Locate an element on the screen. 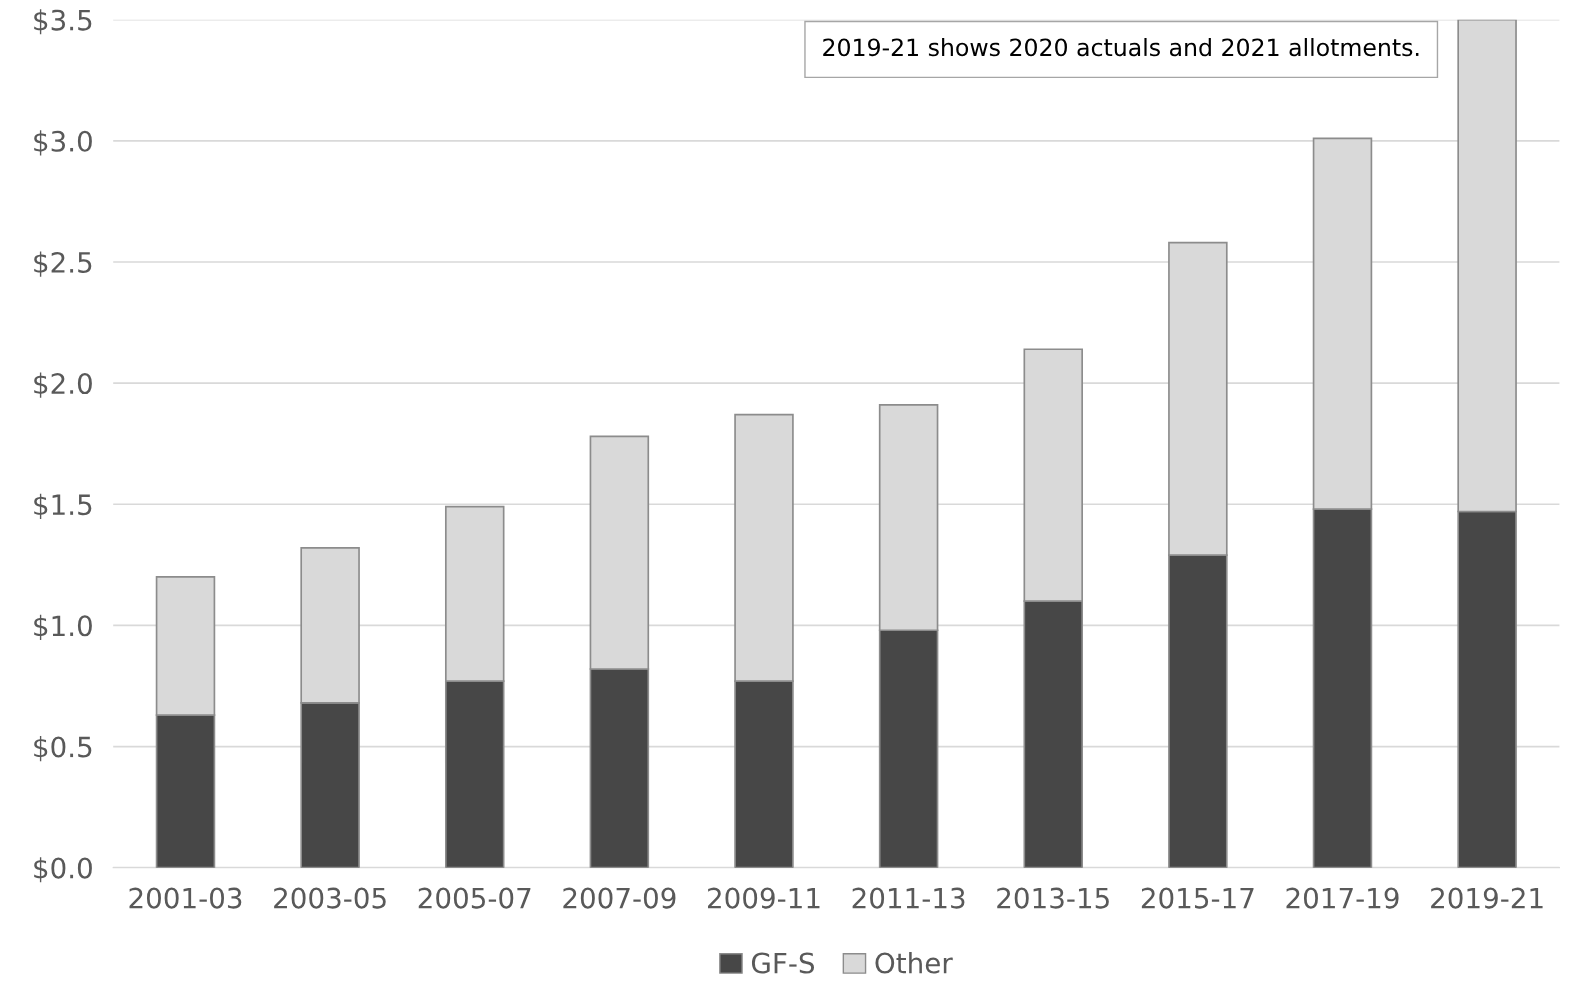  x-tick-label: 2001-03 is located at coordinates (185, 898).